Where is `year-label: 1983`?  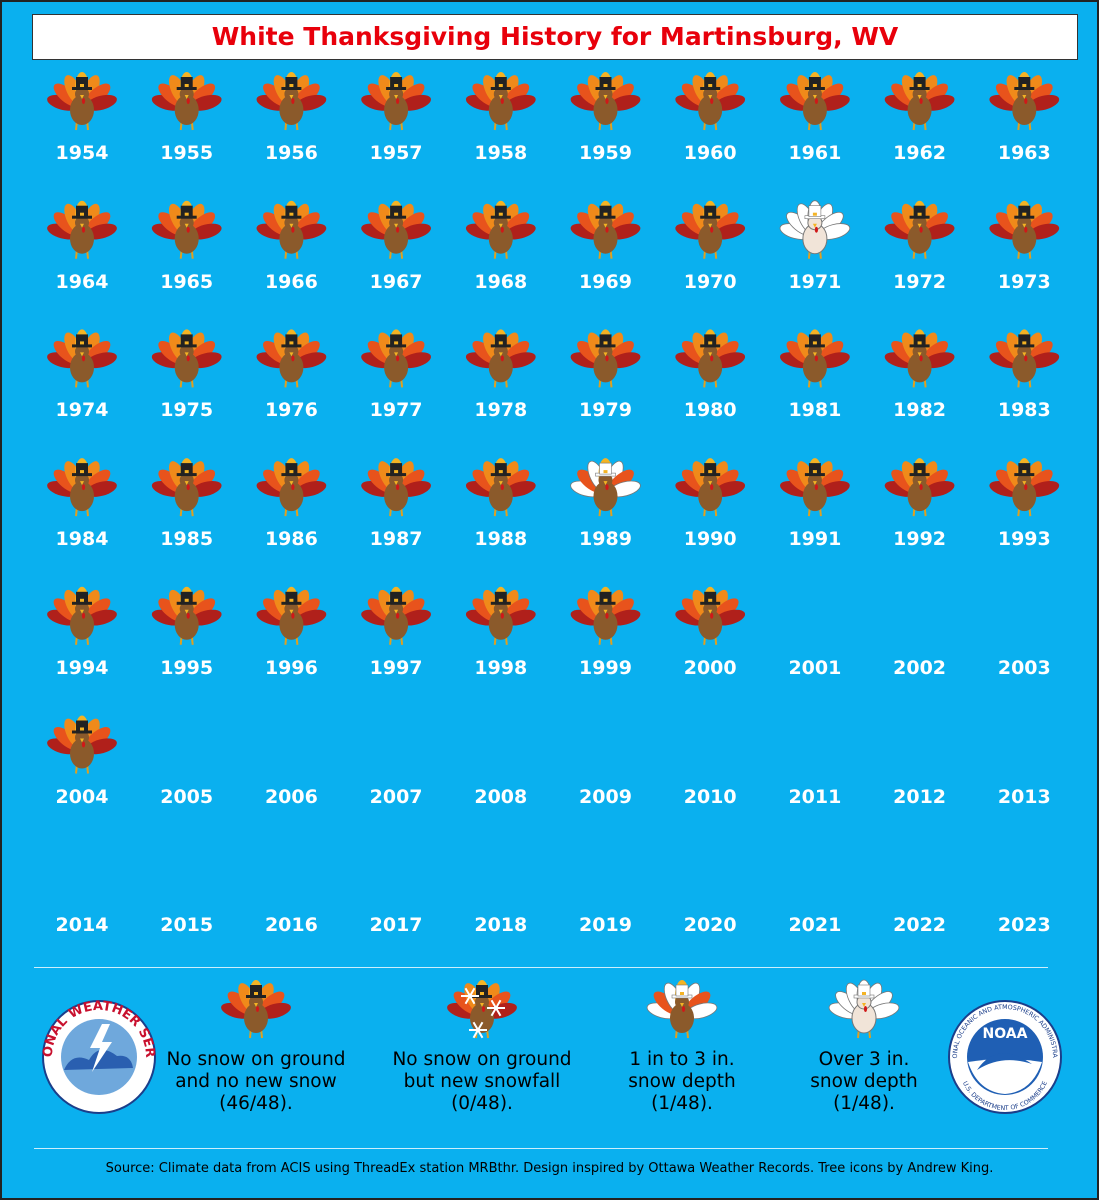 year-label: 1983 is located at coordinates (1024, 410).